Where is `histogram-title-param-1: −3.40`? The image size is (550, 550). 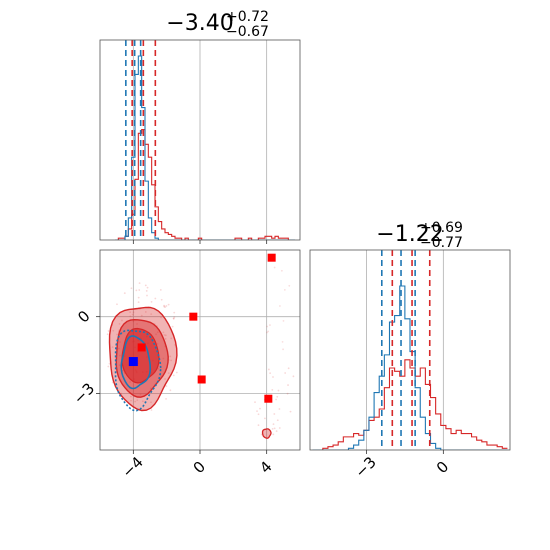
histogram-title-param-1: −3.40 is located at coordinates (199, 23).